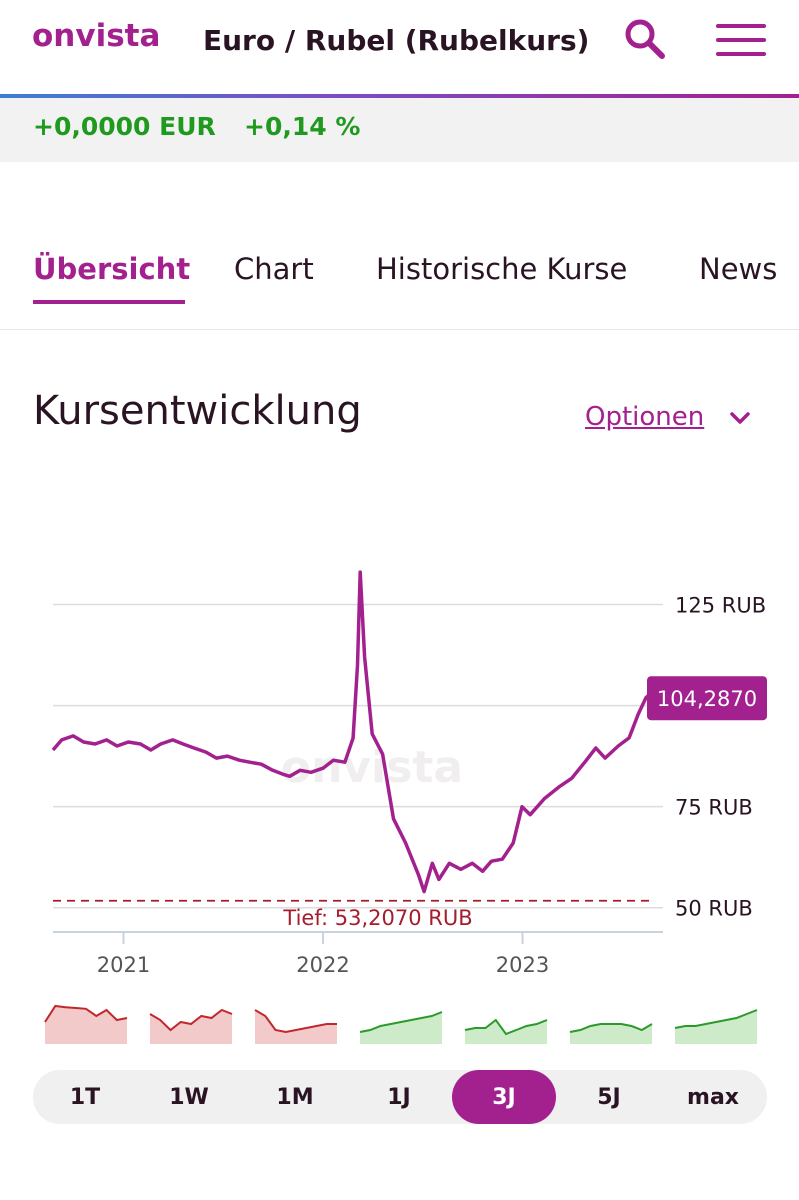 This screenshot has height=1200, width=799. Describe the element at coordinates (502, 269) in the screenshot. I see `tab-historische-kurse: Historische Kurse` at that location.